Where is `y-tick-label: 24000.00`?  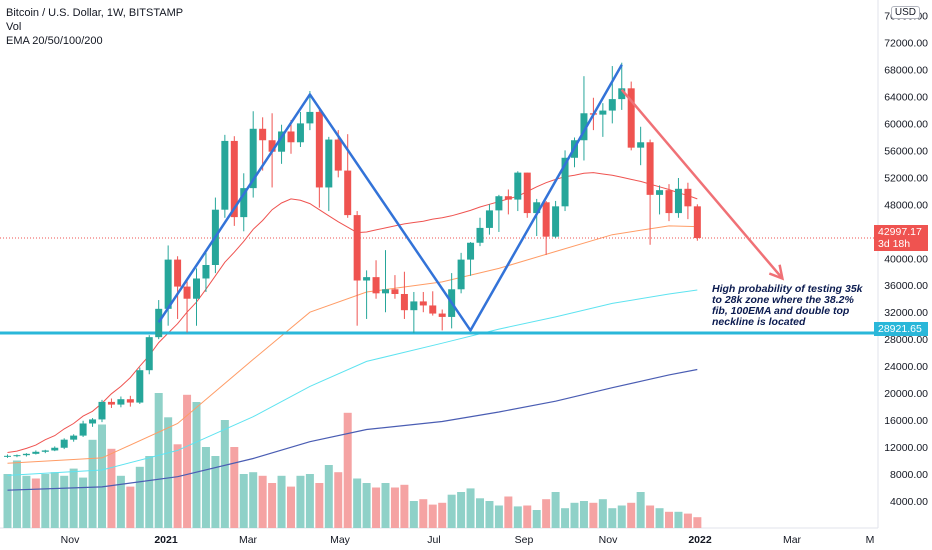
y-tick-label: 24000.00 is located at coordinates (906, 367).